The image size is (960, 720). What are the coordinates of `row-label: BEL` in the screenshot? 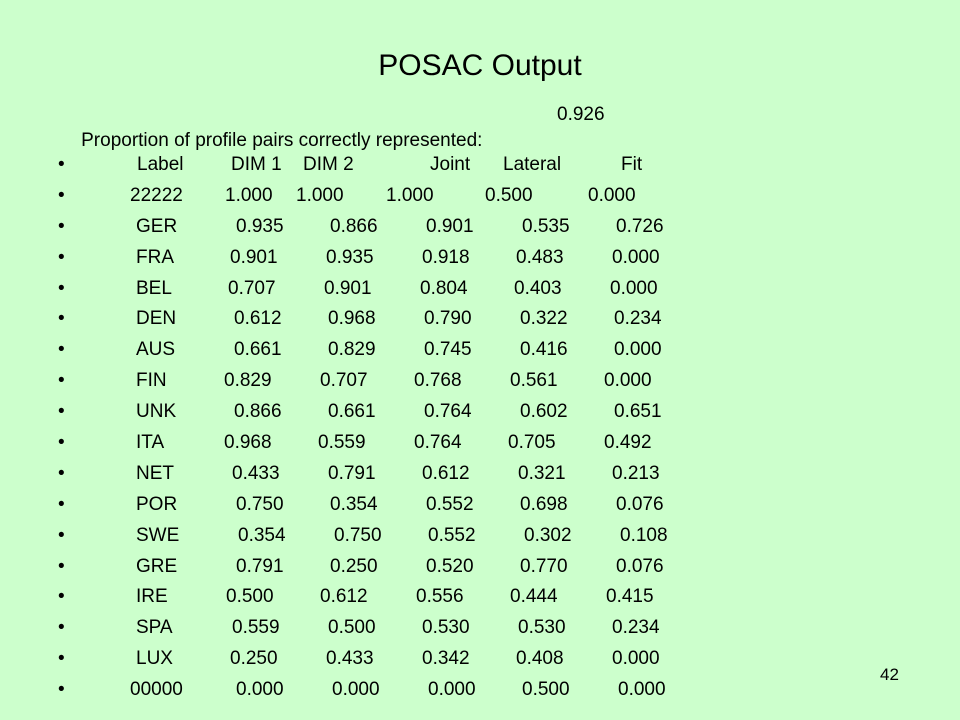 It's located at (154, 288).